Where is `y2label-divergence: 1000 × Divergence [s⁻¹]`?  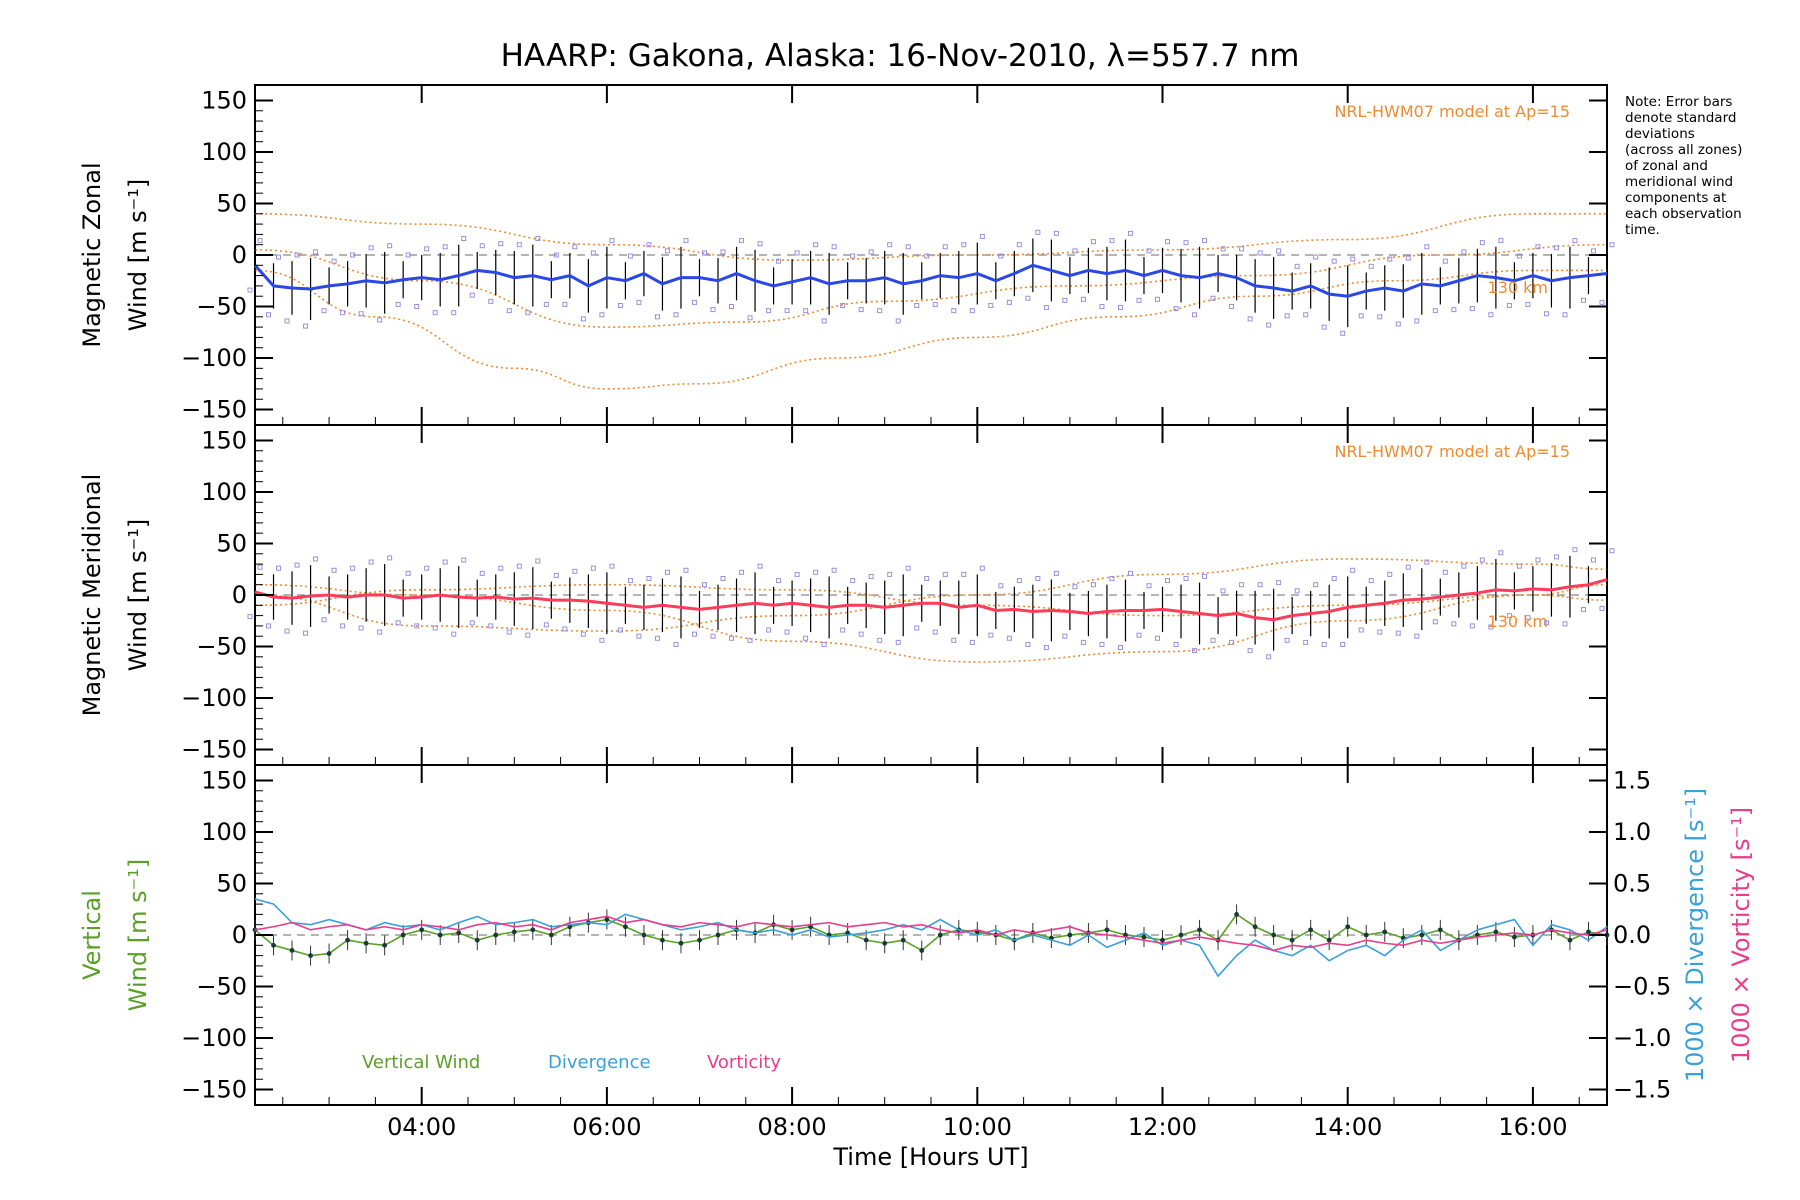 y2label-divergence: 1000 × Divergence [s⁻¹] is located at coordinates (1695, 935).